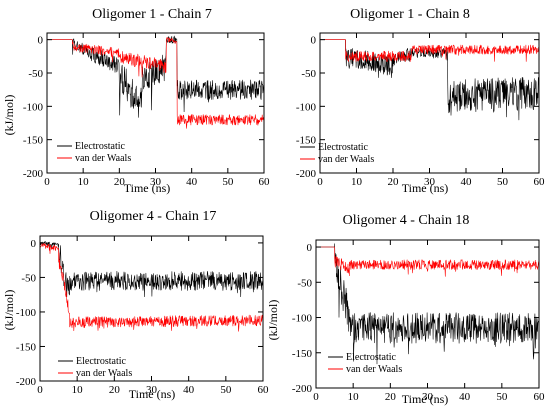 The height and width of the screenshot is (408, 550). I want to click on chart-title: Oligomer 4 - Chain 18, so click(406, 220).